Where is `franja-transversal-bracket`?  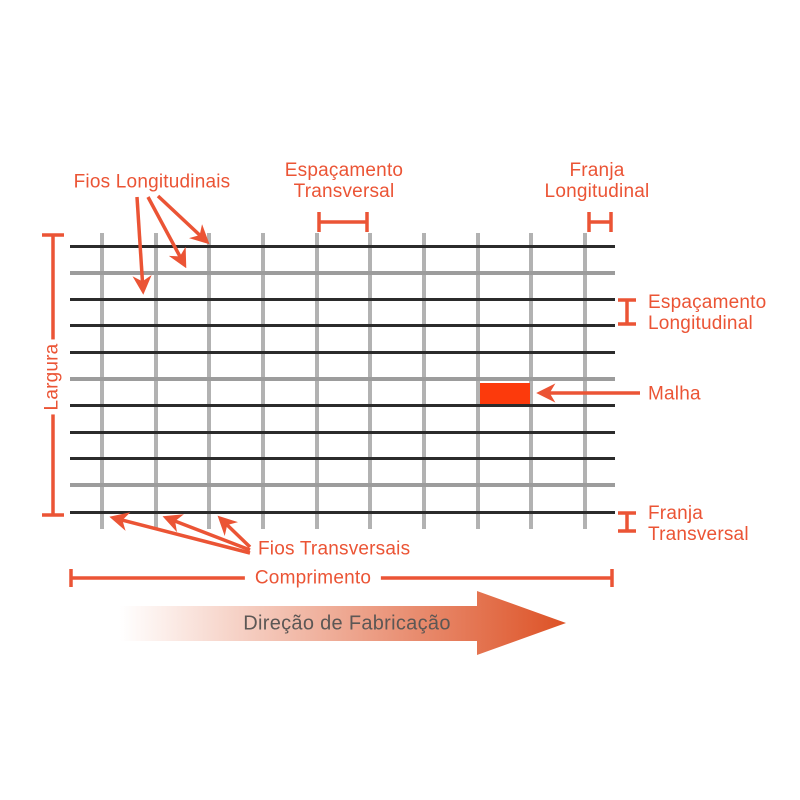
franja-transversal-bracket is located at coordinates (627, 522).